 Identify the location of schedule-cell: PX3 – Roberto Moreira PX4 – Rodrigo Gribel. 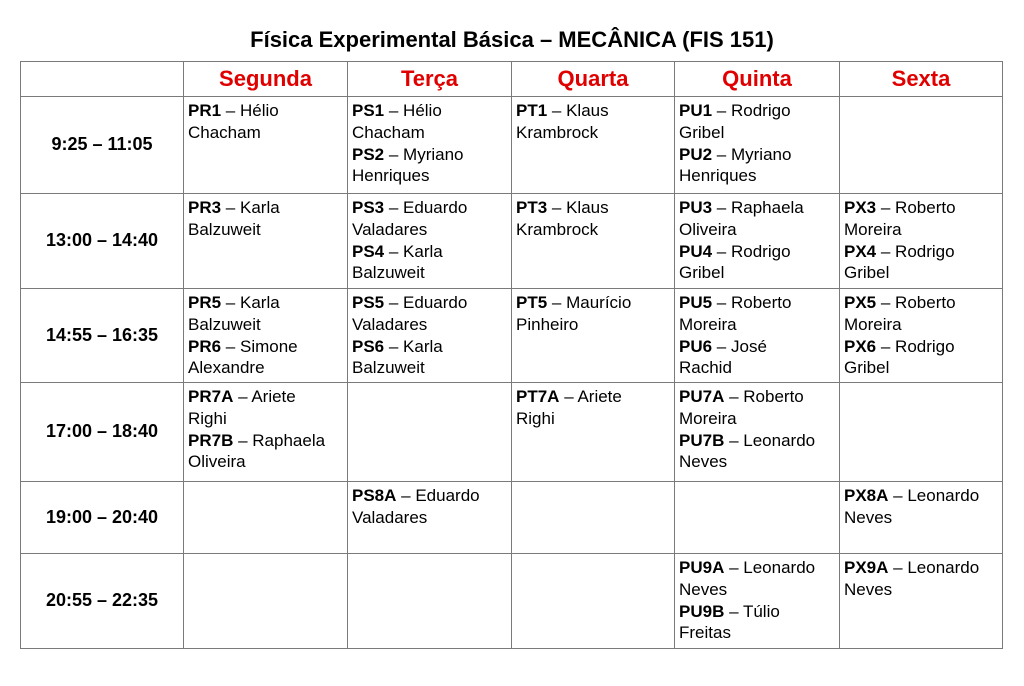
(921, 241).